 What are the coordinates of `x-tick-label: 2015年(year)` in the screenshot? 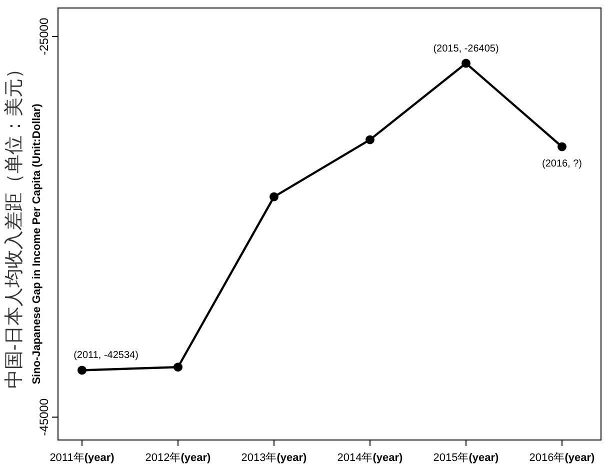 It's located at (466, 458).